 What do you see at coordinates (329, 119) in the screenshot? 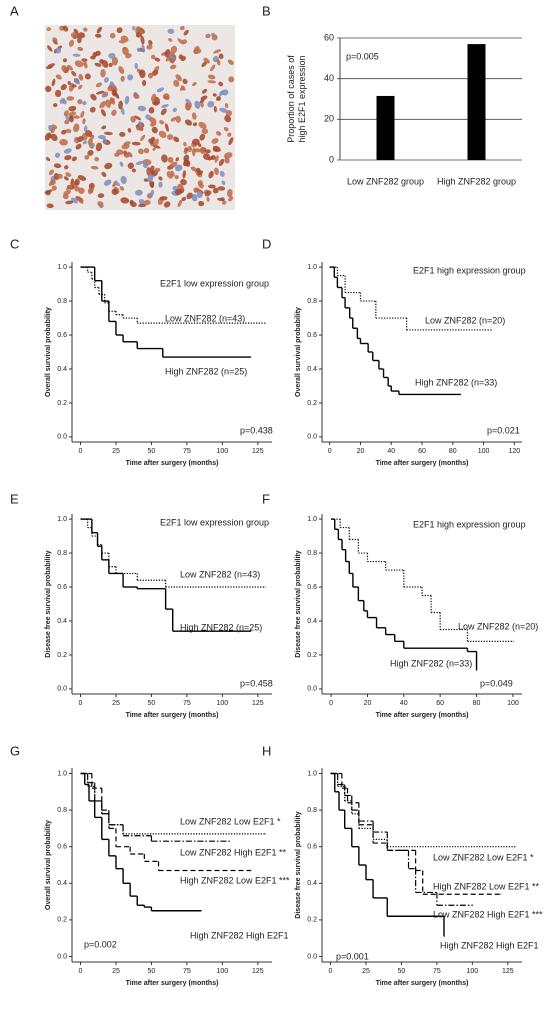
I see `y-tick-label: 20` at bounding box center [329, 119].